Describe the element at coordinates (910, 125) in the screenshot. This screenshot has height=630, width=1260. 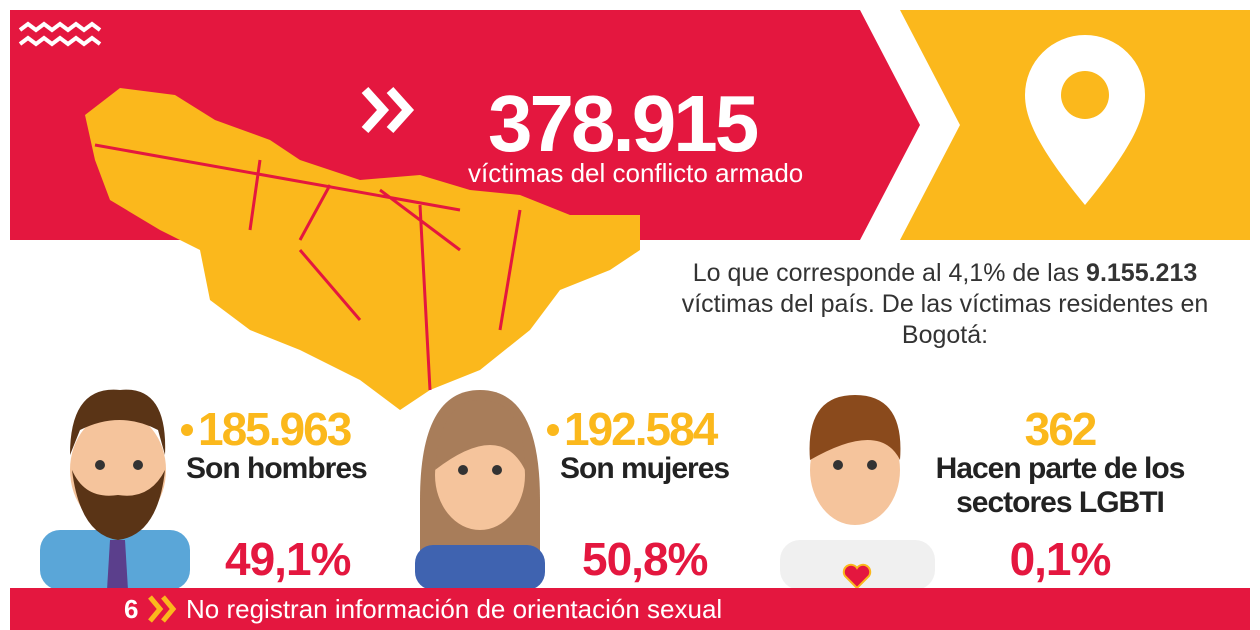
I see `chevron-divider` at that location.